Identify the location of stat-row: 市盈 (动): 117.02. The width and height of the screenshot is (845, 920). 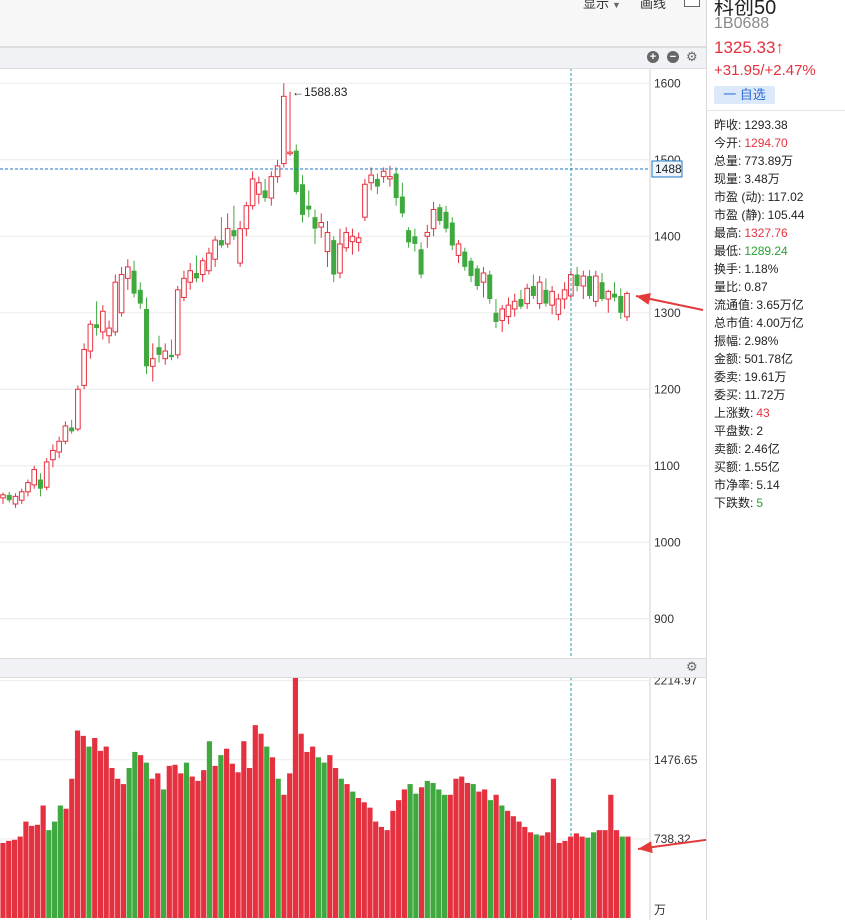
(759, 197).